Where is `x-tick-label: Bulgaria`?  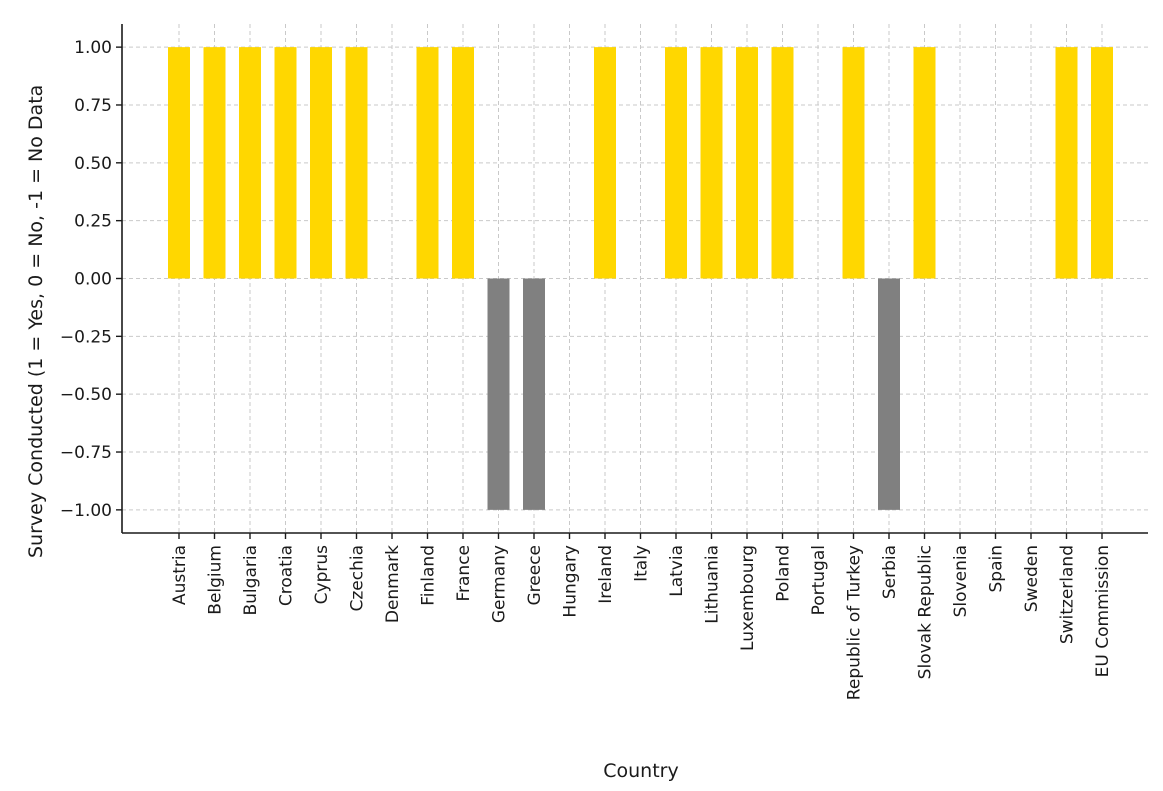 x-tick-label: Bulgaria is located at coordinates (251, 580).